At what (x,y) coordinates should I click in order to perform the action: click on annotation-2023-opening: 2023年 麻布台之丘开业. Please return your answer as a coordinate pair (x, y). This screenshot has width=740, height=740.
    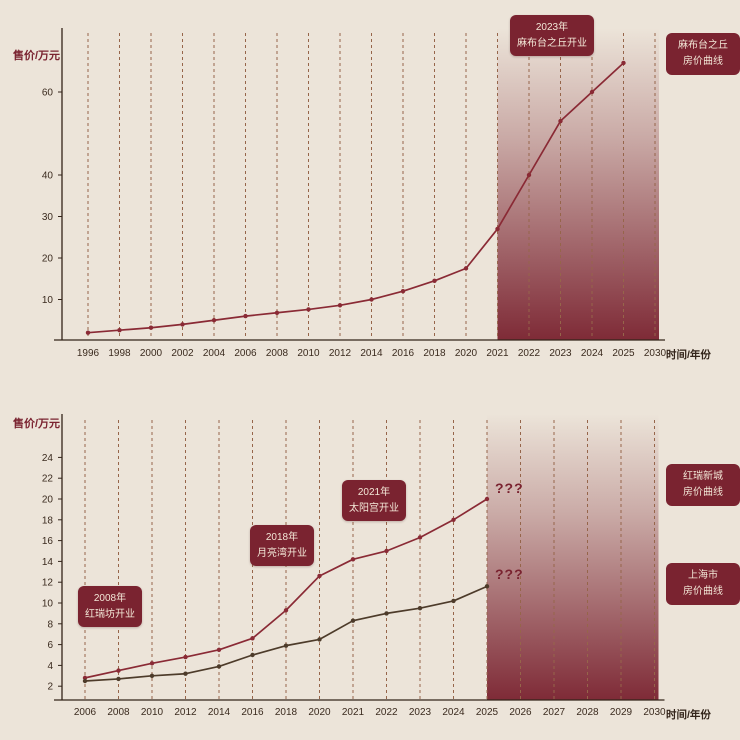
    Looking at the image, I should click on (552, 35).